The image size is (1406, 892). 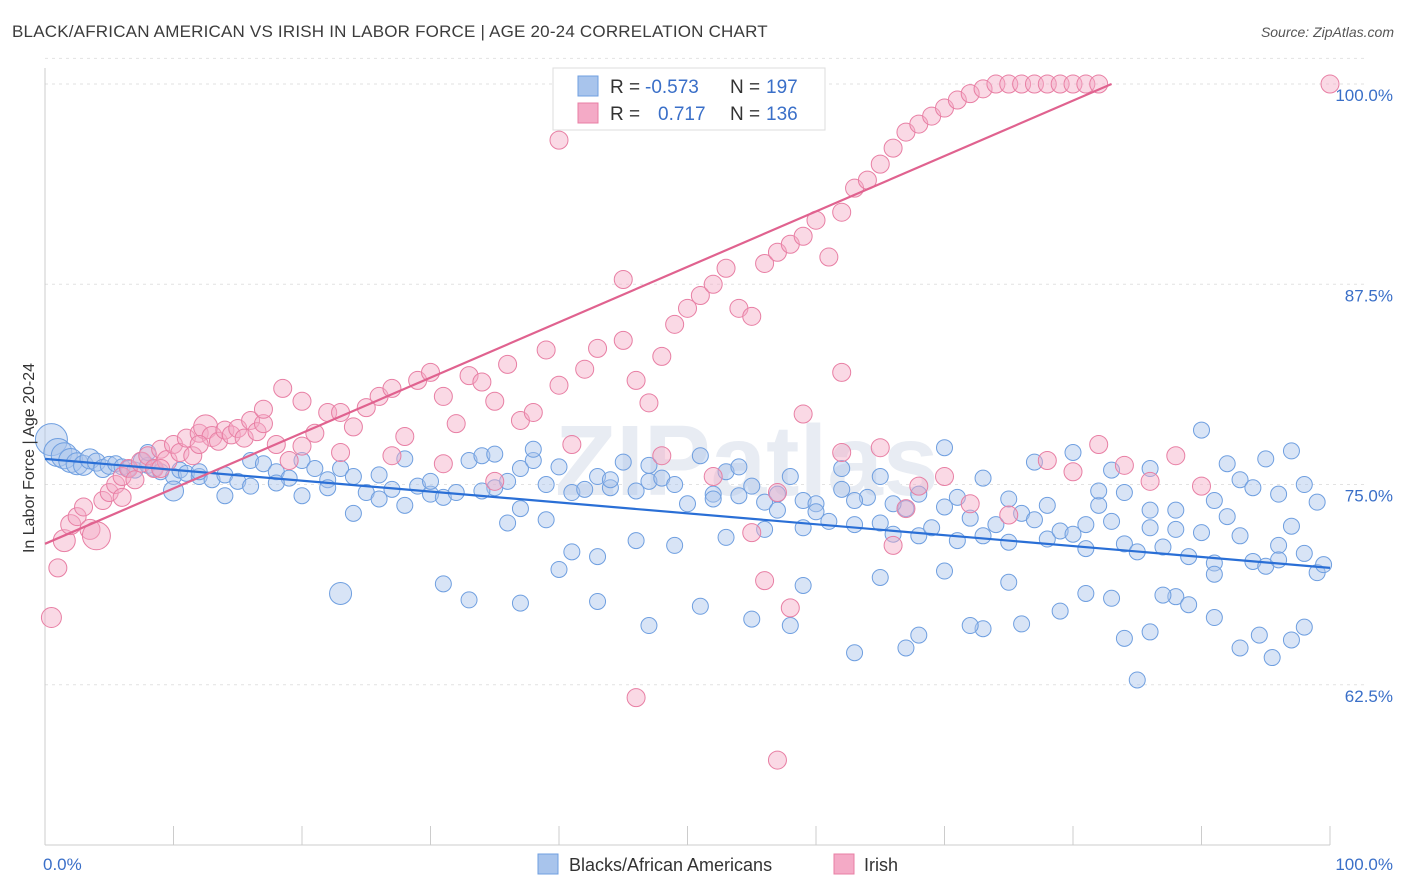 What do you see at coordinates (588, 86) in the screenshot?
I see `legend-swatch-blacks` at bounding box center [588, 86].